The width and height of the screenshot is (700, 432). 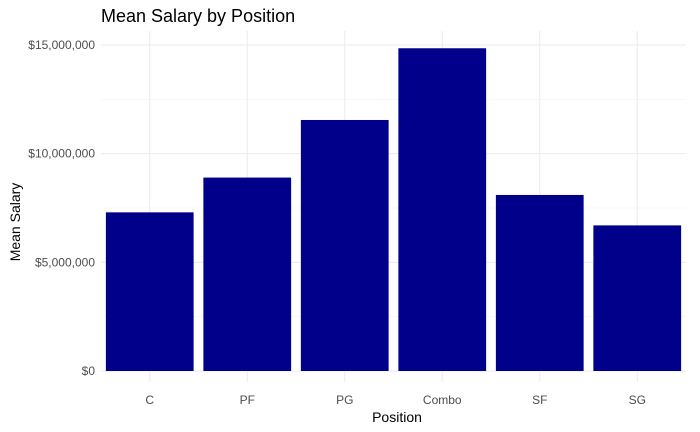 I want to click on y-tick-label: $15,000,000, so click(x=61, y=45).